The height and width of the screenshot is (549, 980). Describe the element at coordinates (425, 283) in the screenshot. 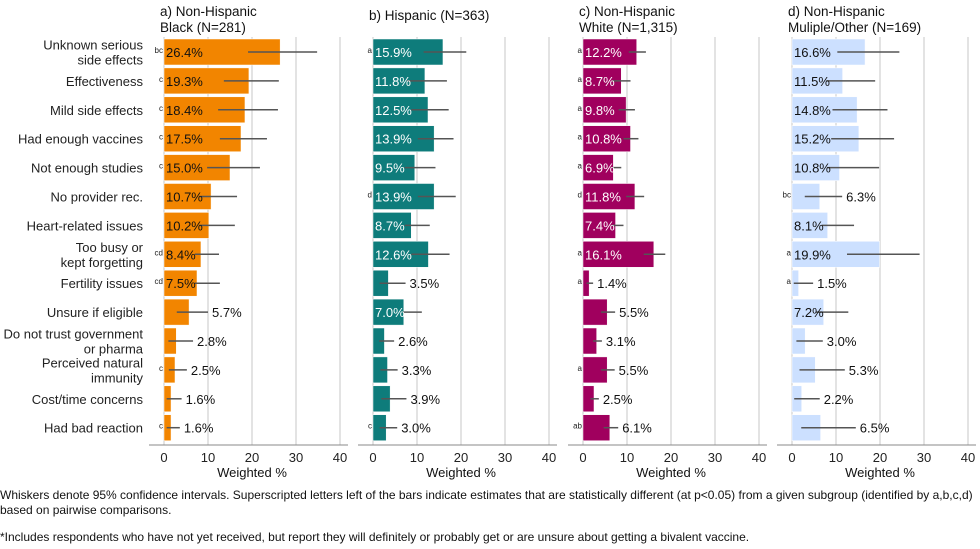

I see `data-label: 3.5%` at that location.